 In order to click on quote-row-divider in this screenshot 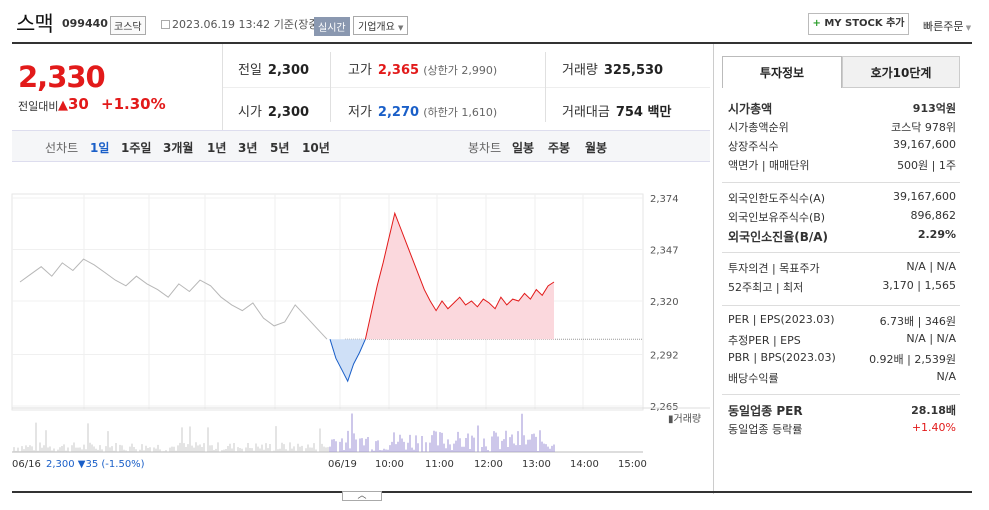, I will do `click(466, 87)`.